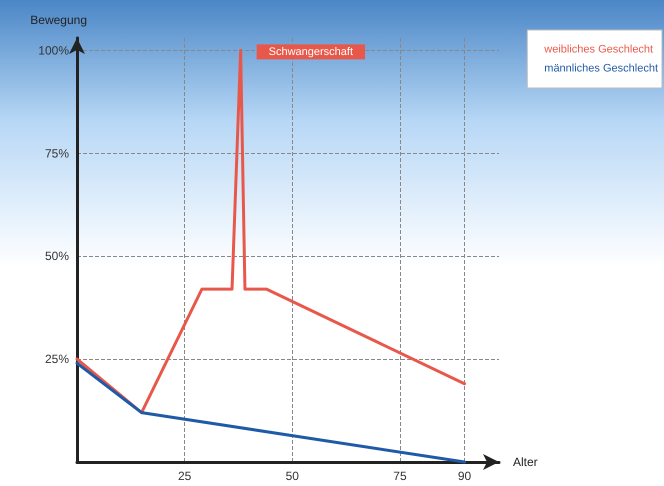 Image resolution: width=664 pixels, height=486 pixels. Describe the element at coordinates (311, 52) in the screenshot. I see `annotation: Schwangerschaft` at that location.